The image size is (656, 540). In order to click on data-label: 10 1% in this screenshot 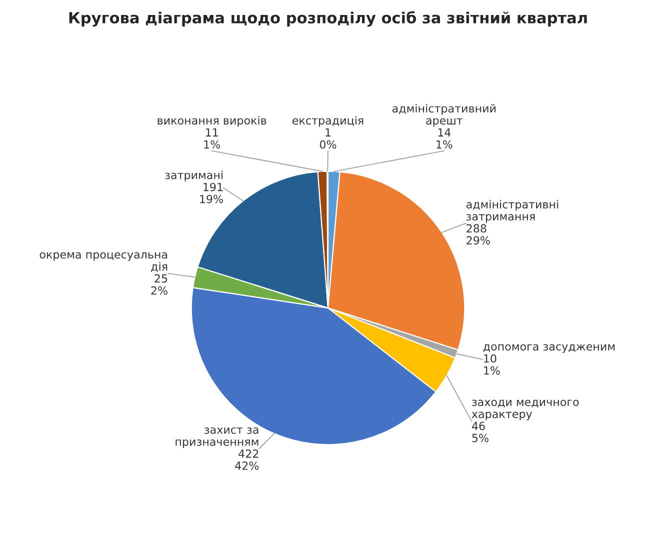, I will do `click(492, 364)`.